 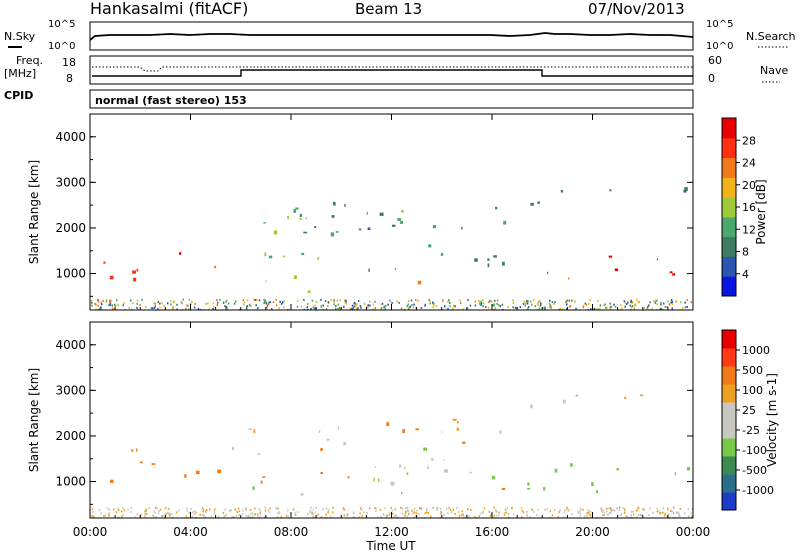 I want to click on colorbar-tick-label: 24, so click(x=749, y=163).